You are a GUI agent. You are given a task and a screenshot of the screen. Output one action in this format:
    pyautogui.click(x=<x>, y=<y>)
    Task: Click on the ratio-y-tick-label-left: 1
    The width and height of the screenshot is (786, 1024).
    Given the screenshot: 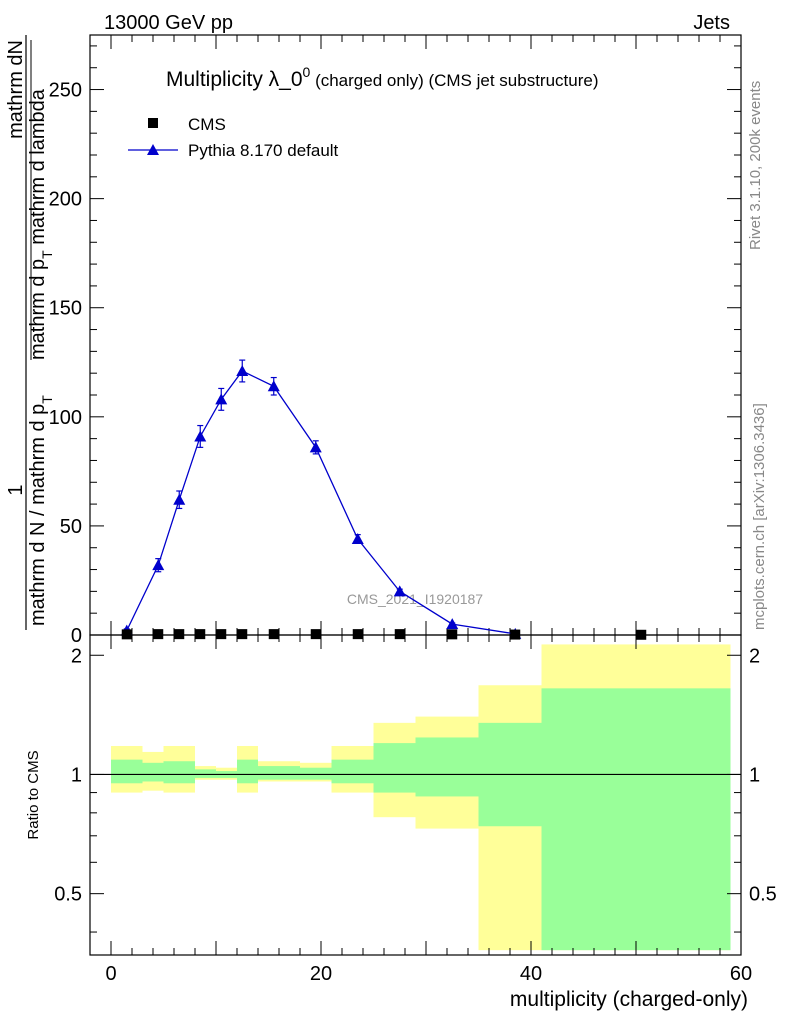 What is the action you would take?
    pyautogui.click(x=76, y=775)
    